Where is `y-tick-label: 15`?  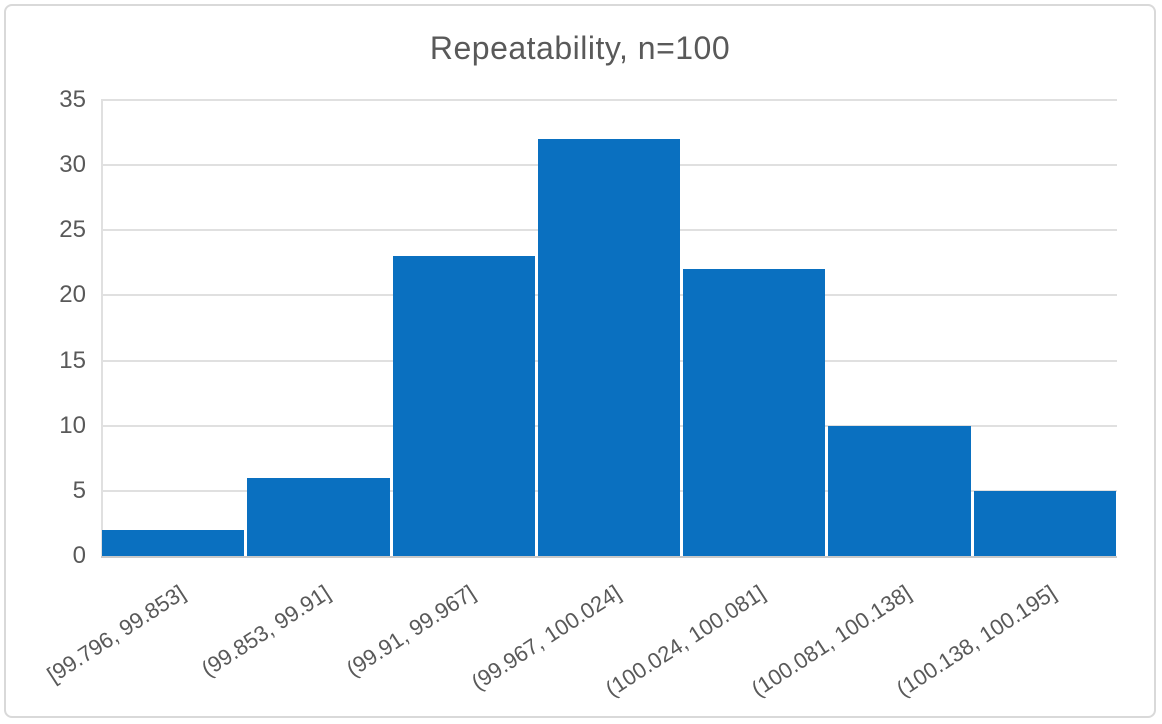 y-tick-label: 15 is located at coordinates (72, 360).